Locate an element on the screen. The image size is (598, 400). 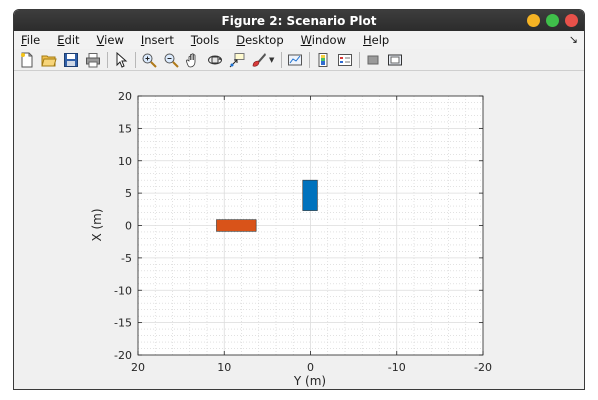
maximize-button is located at coordinates (552, 20).